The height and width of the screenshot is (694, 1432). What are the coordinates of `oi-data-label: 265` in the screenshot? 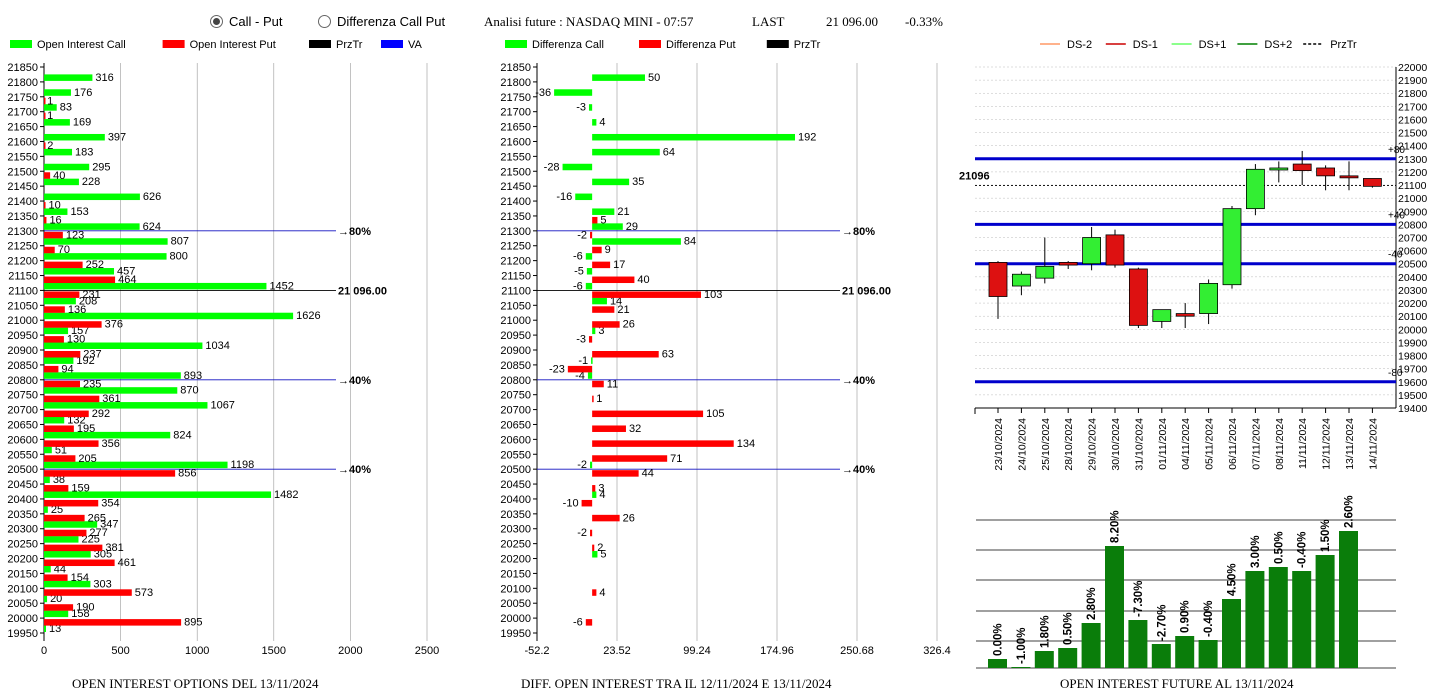 It's located at (97, 518).